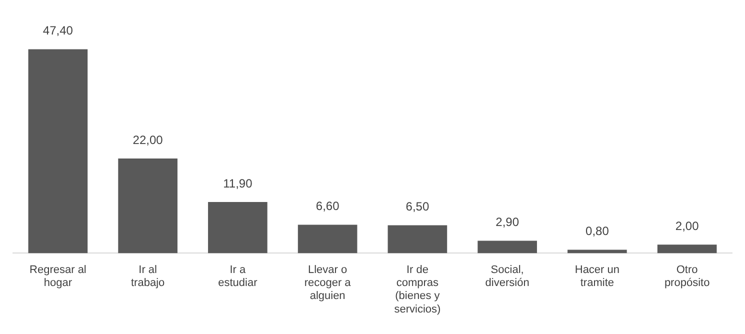 The height and width of the screenshot is (334, 745). What do you see at coordinates (148, 139) in the screenshot?
I see `data-label: 22,00` at bounding box center [148, 139].